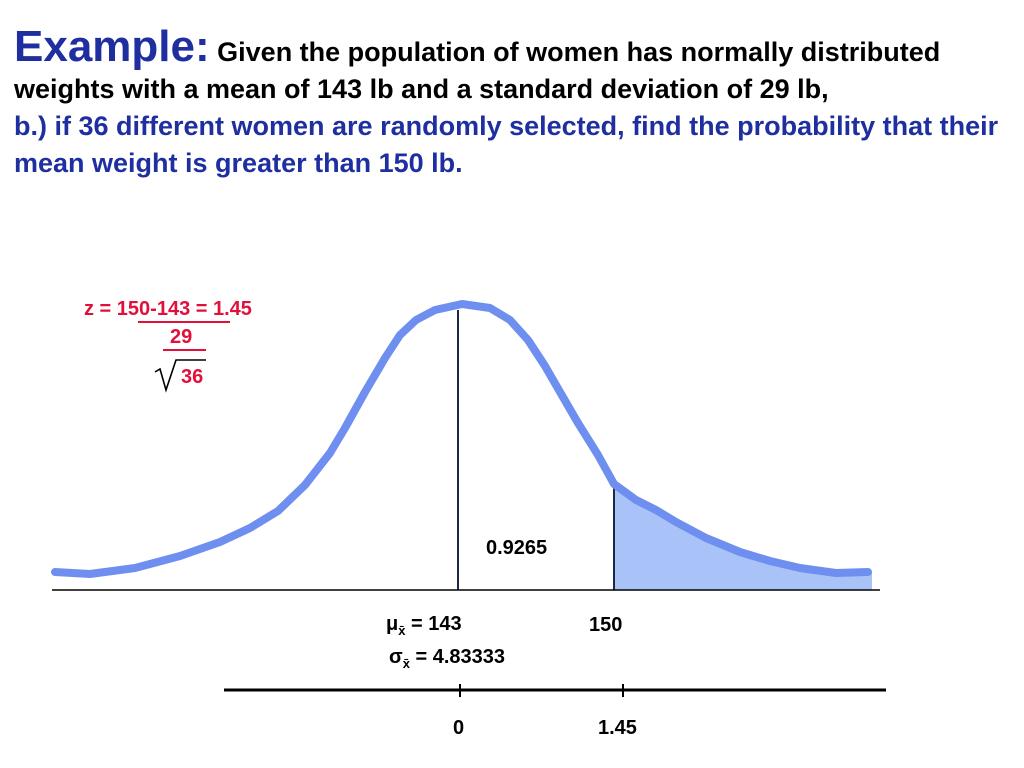  What do you see at coordinates (100, 309) in the screenshot?
I see `z-prefix: z =` at bounding box center [100, 309].